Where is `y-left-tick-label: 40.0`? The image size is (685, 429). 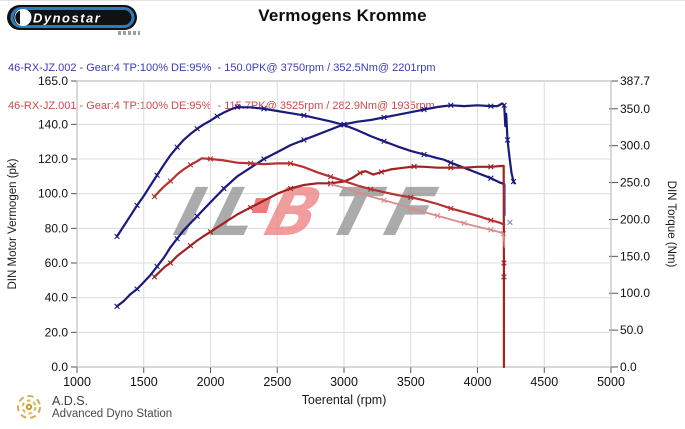 y-left-tick-label: 40.0 is located at coordinates (57, 298).